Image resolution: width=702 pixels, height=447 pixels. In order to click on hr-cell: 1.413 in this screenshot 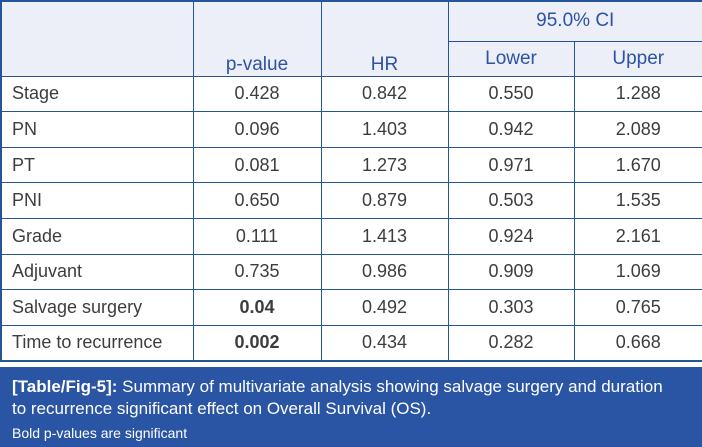, I will do `click(384, 236)`.